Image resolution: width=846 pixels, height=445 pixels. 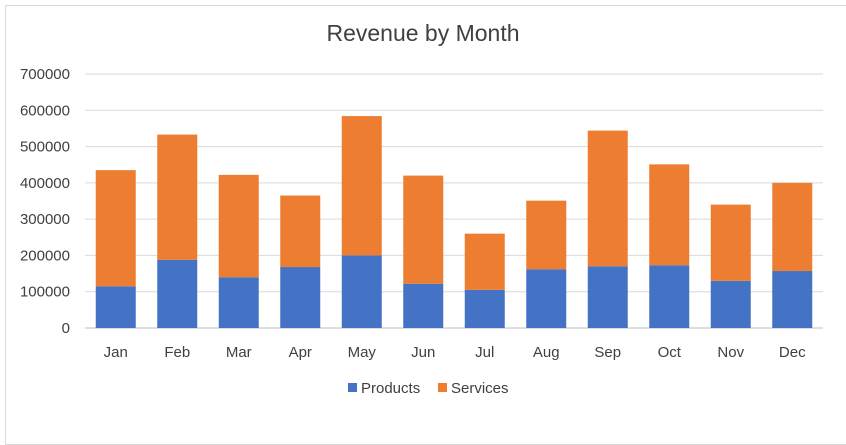 I want to click on bar-services-dec, so click(x=792, y=227).